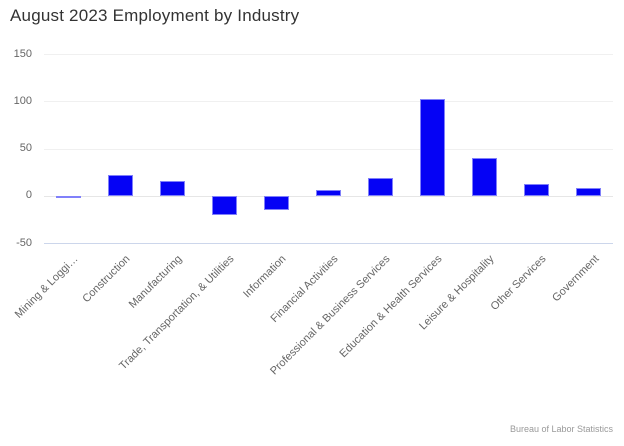 This screenshot has height=446, width=624. Describe the element at coordinates (25, 148) in the screenshot. I see `y-axis-tick-label: 50` at that location.